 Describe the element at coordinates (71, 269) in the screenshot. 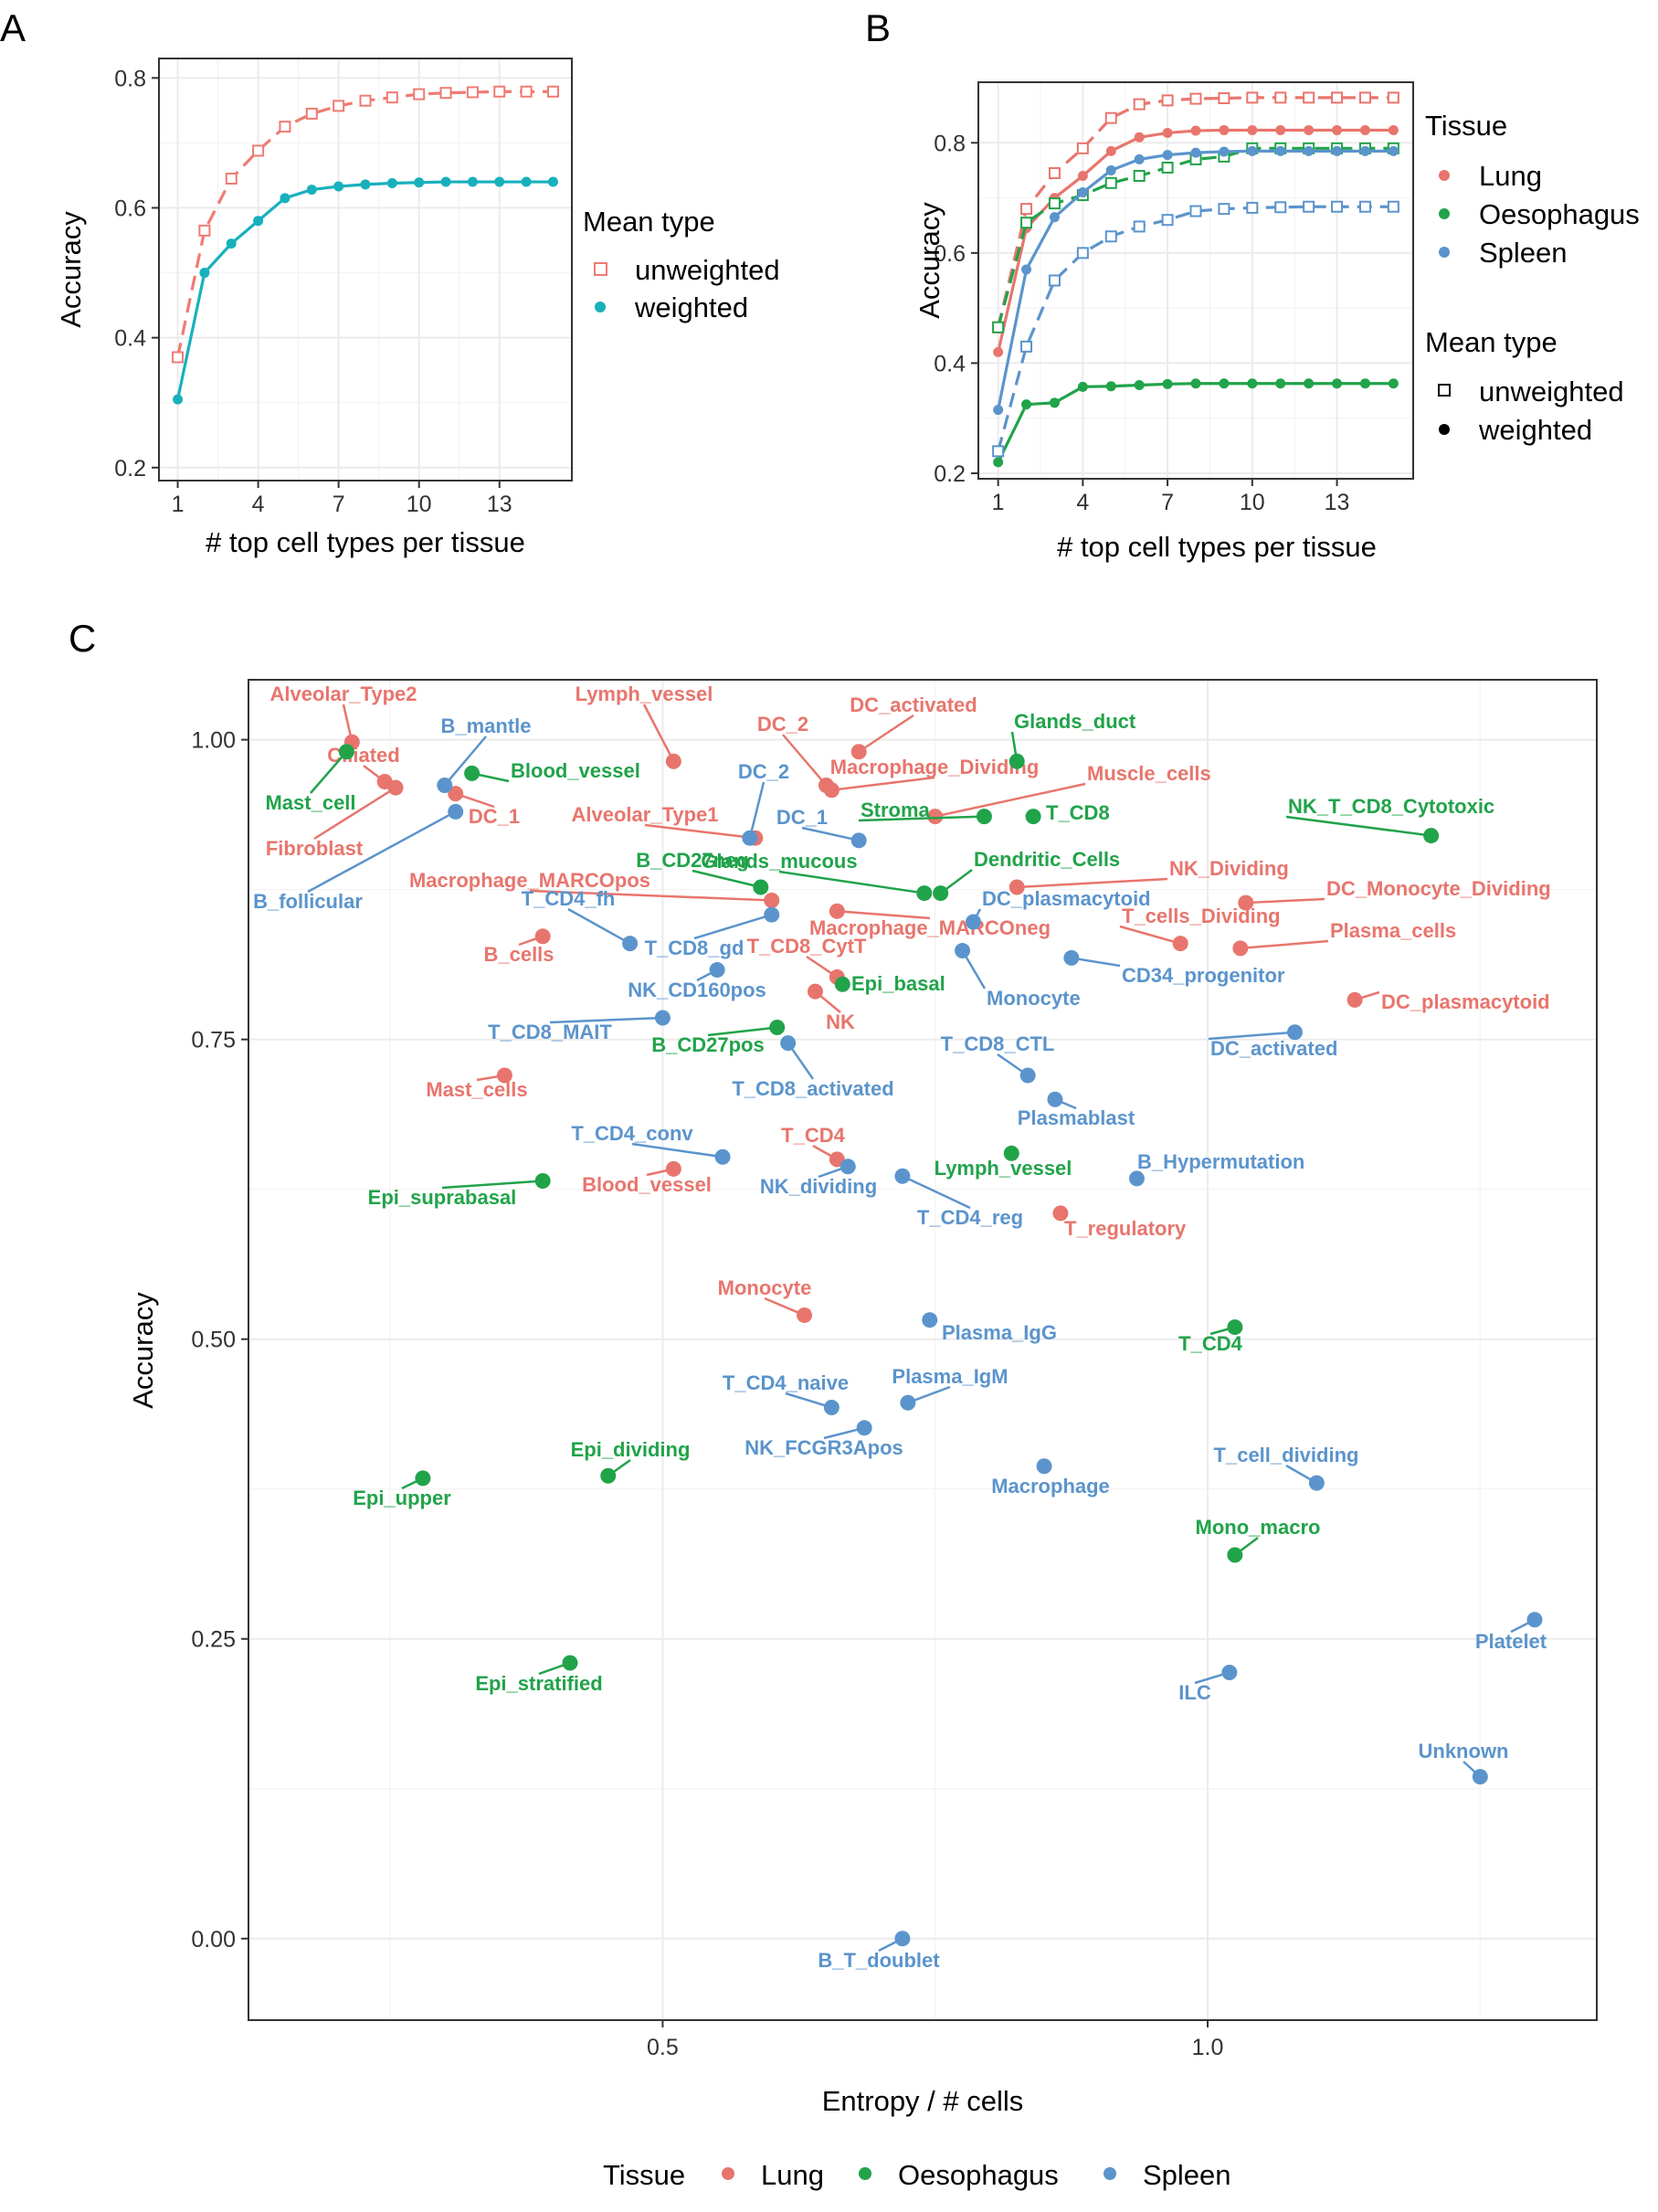

I see `panel-a-y-title: Accuracy` at that location.